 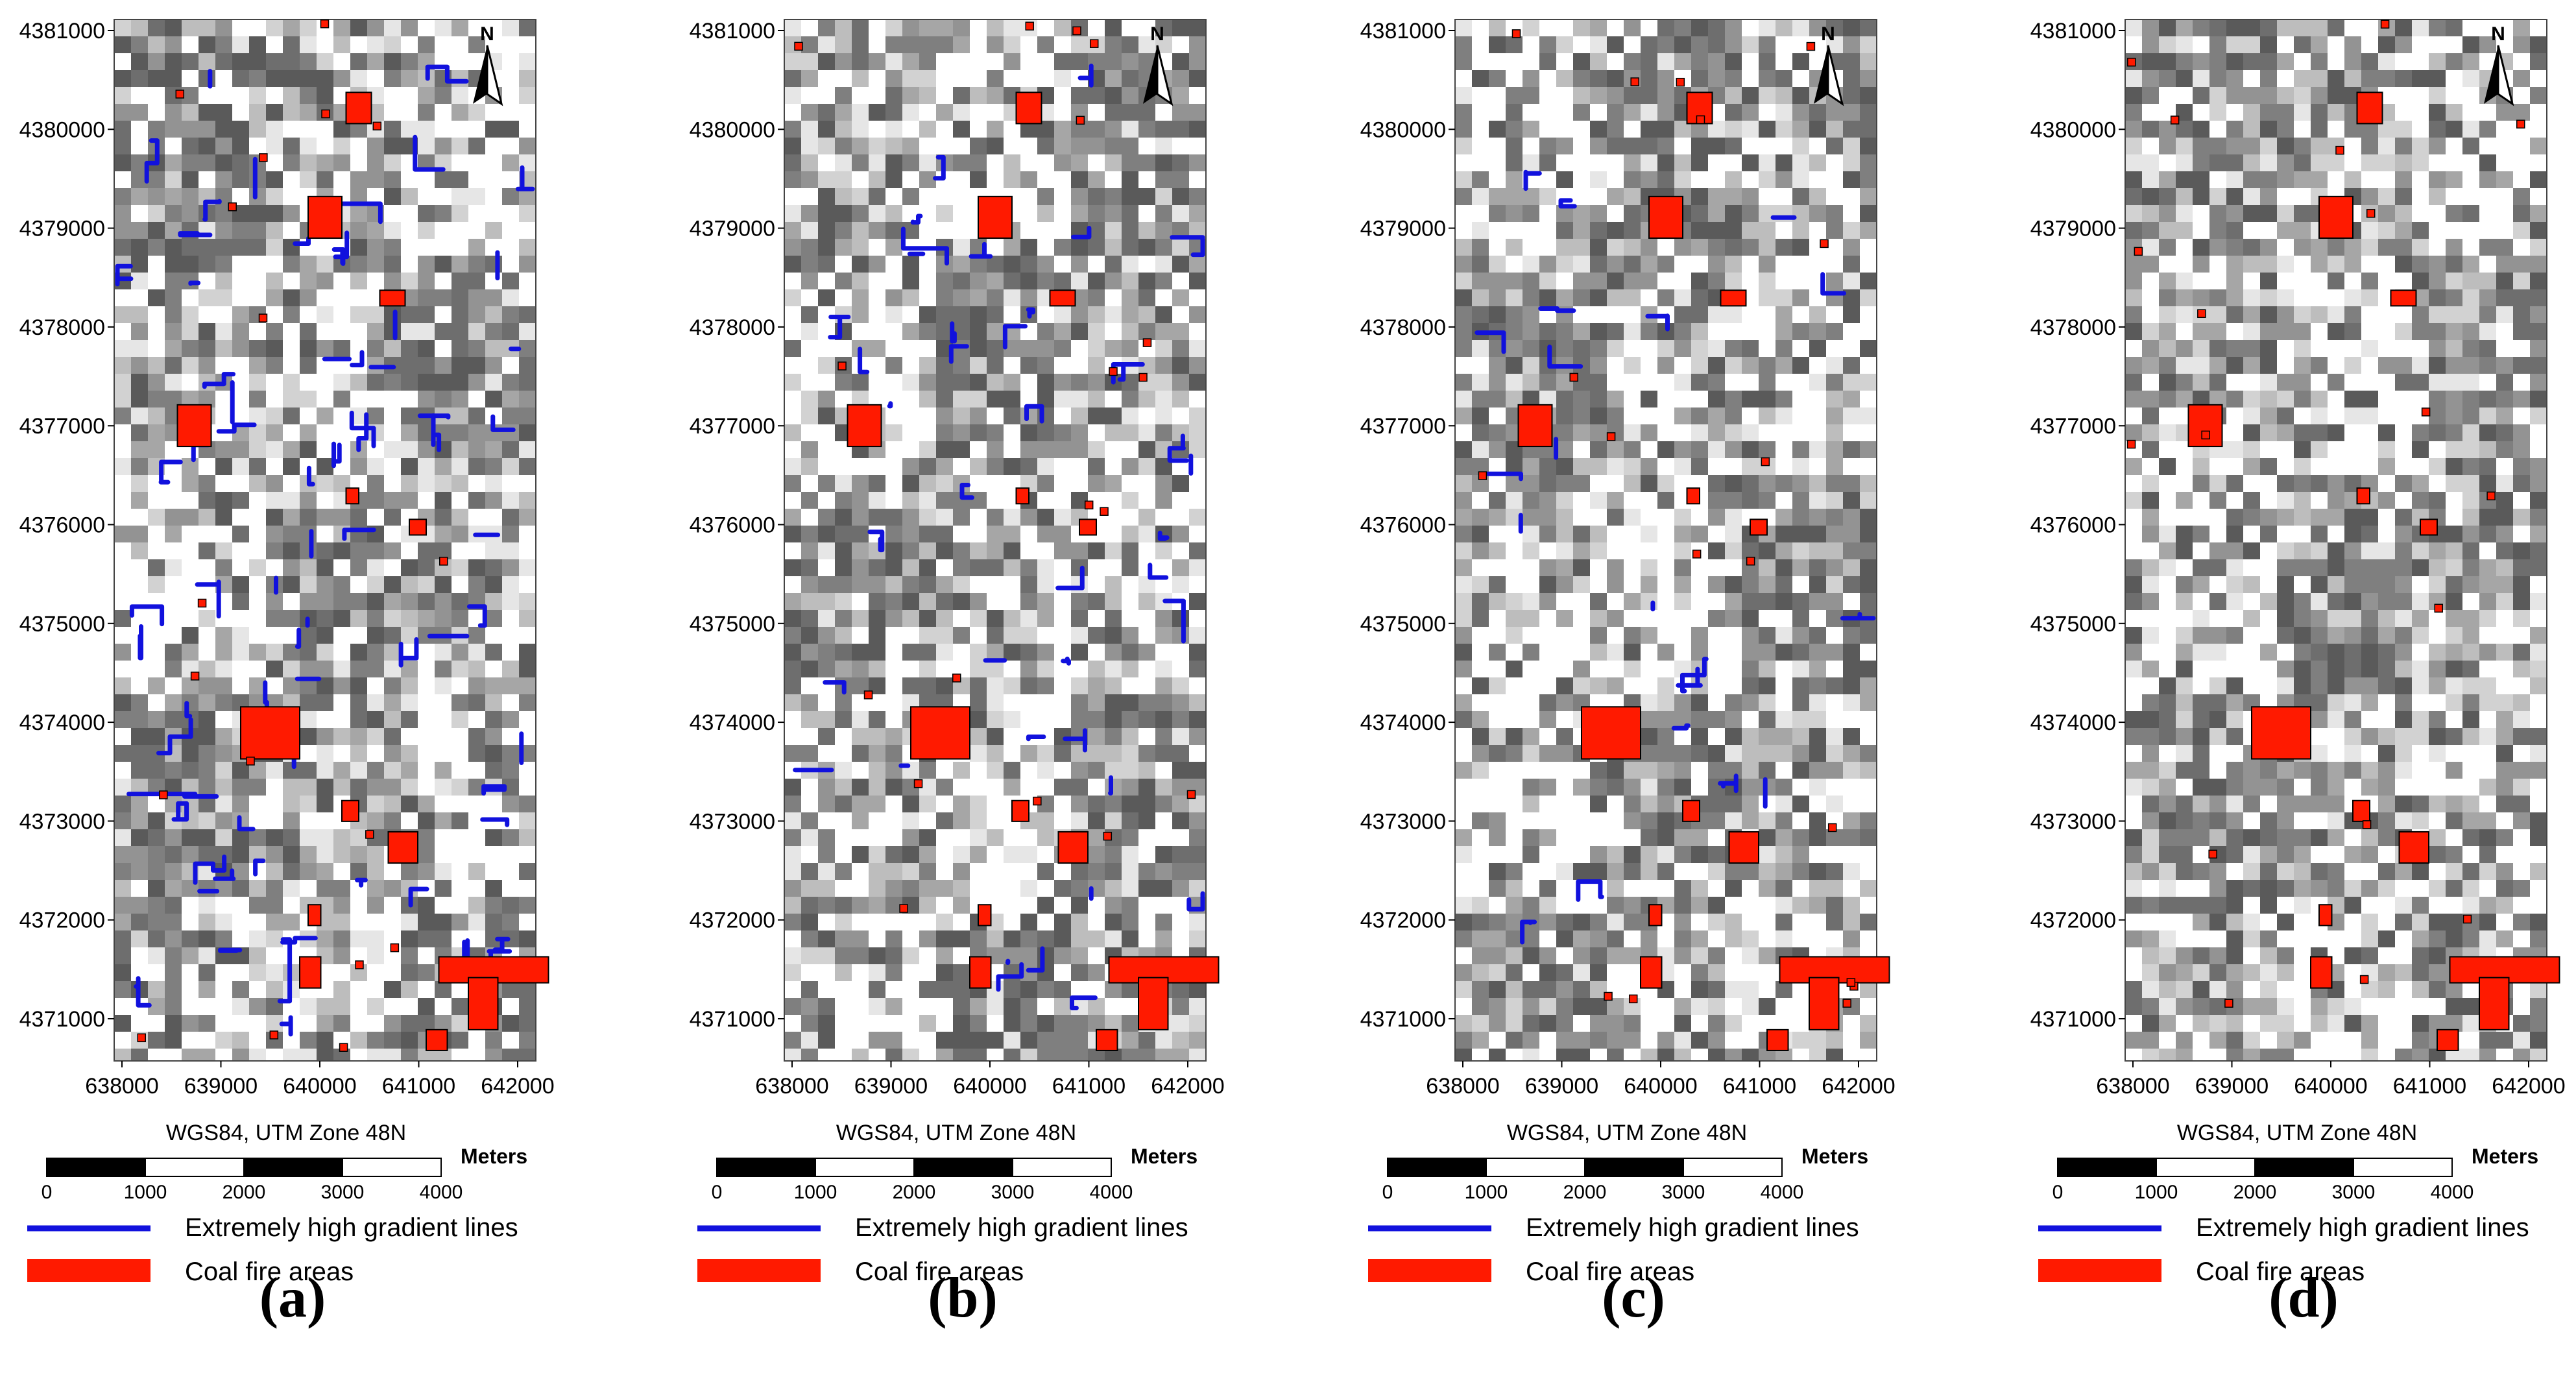 What do you see at coordinates (1403, 723) in the screenshot?
I see `y-tick-label: 4374000` at bounding box center [1403, 723].